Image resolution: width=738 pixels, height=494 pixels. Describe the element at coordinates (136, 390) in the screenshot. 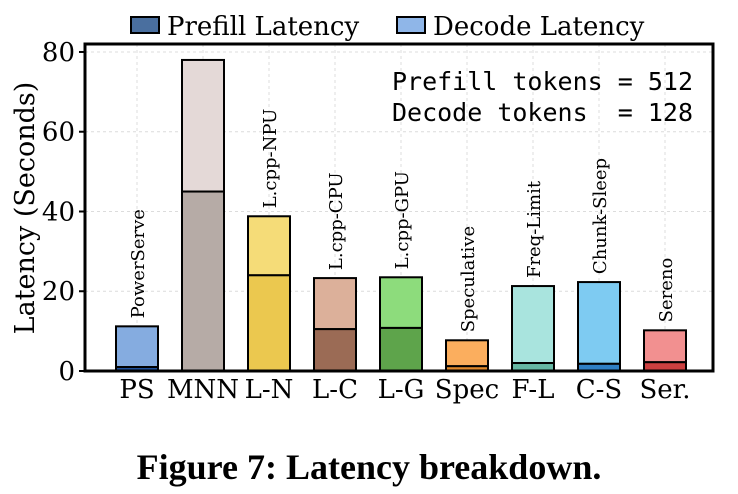

I see `x-tick-label: PS` at that location.